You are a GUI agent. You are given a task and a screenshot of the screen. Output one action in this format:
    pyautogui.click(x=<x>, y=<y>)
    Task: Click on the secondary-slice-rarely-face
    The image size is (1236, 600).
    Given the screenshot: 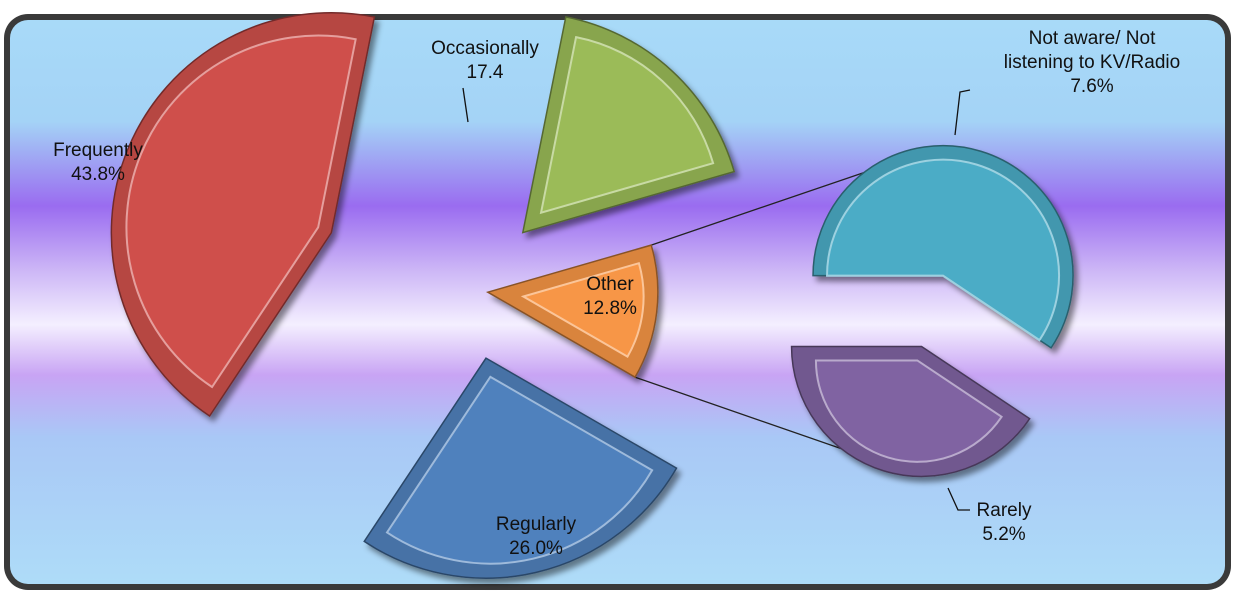 What is the action you would take?
    pyautogui.click(x=908, y=411)
    